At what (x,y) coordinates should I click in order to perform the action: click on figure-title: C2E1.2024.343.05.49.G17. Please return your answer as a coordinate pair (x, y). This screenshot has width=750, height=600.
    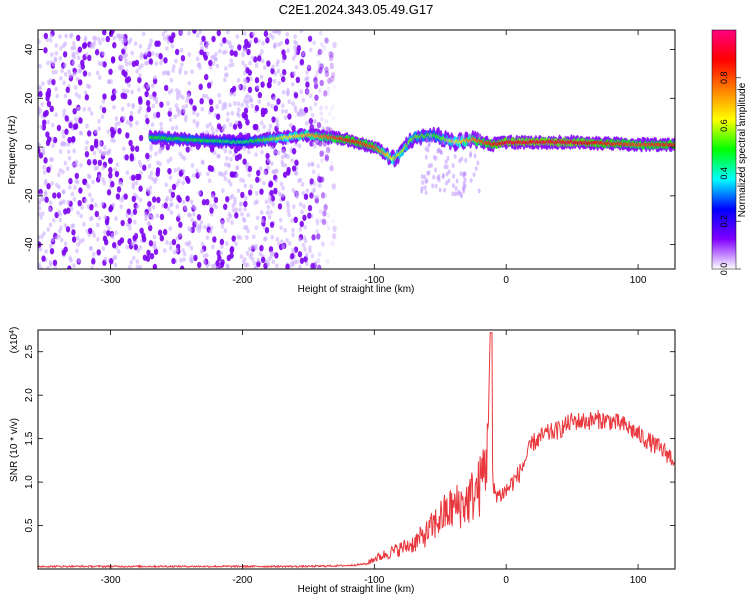
    Looking at the image, I should click on (356, 9).